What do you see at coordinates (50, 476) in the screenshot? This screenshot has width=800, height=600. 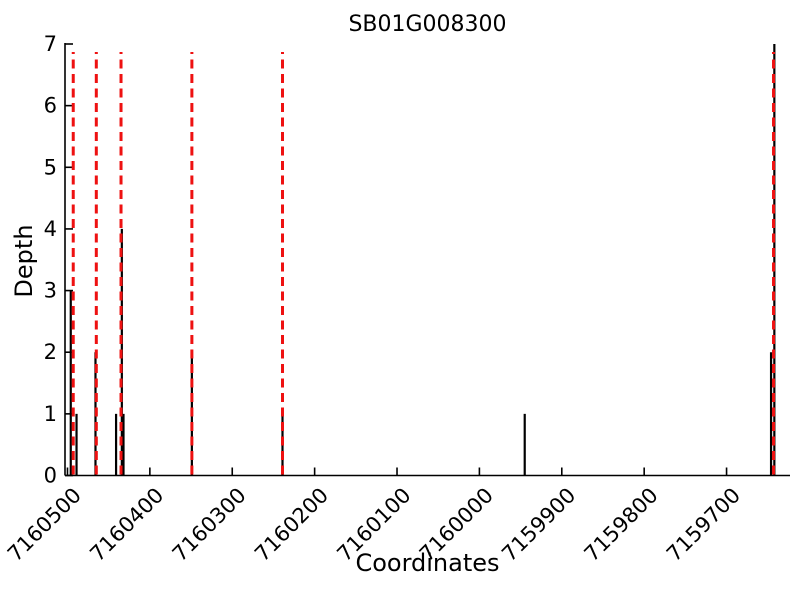 I see `y-tick-label: 0` at bounding box center [50, 476].